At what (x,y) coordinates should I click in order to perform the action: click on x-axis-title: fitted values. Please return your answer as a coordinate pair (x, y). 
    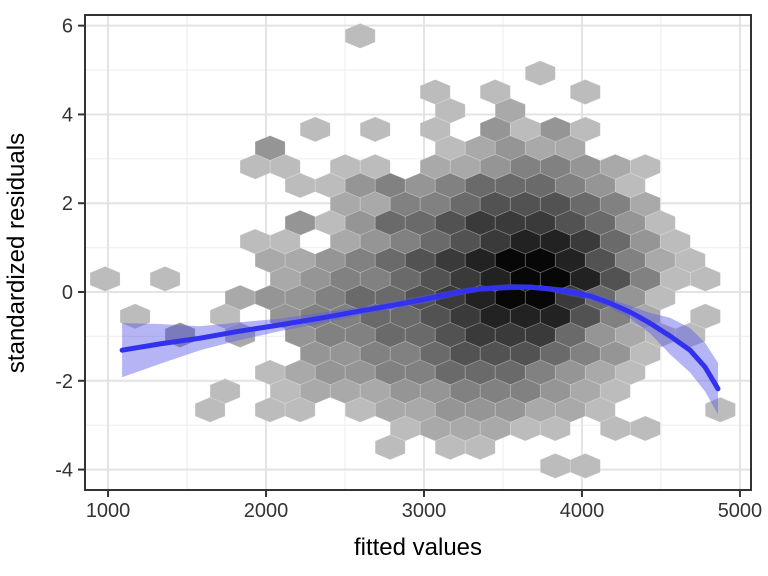
    Looking at the image, I should click on (418, 547).